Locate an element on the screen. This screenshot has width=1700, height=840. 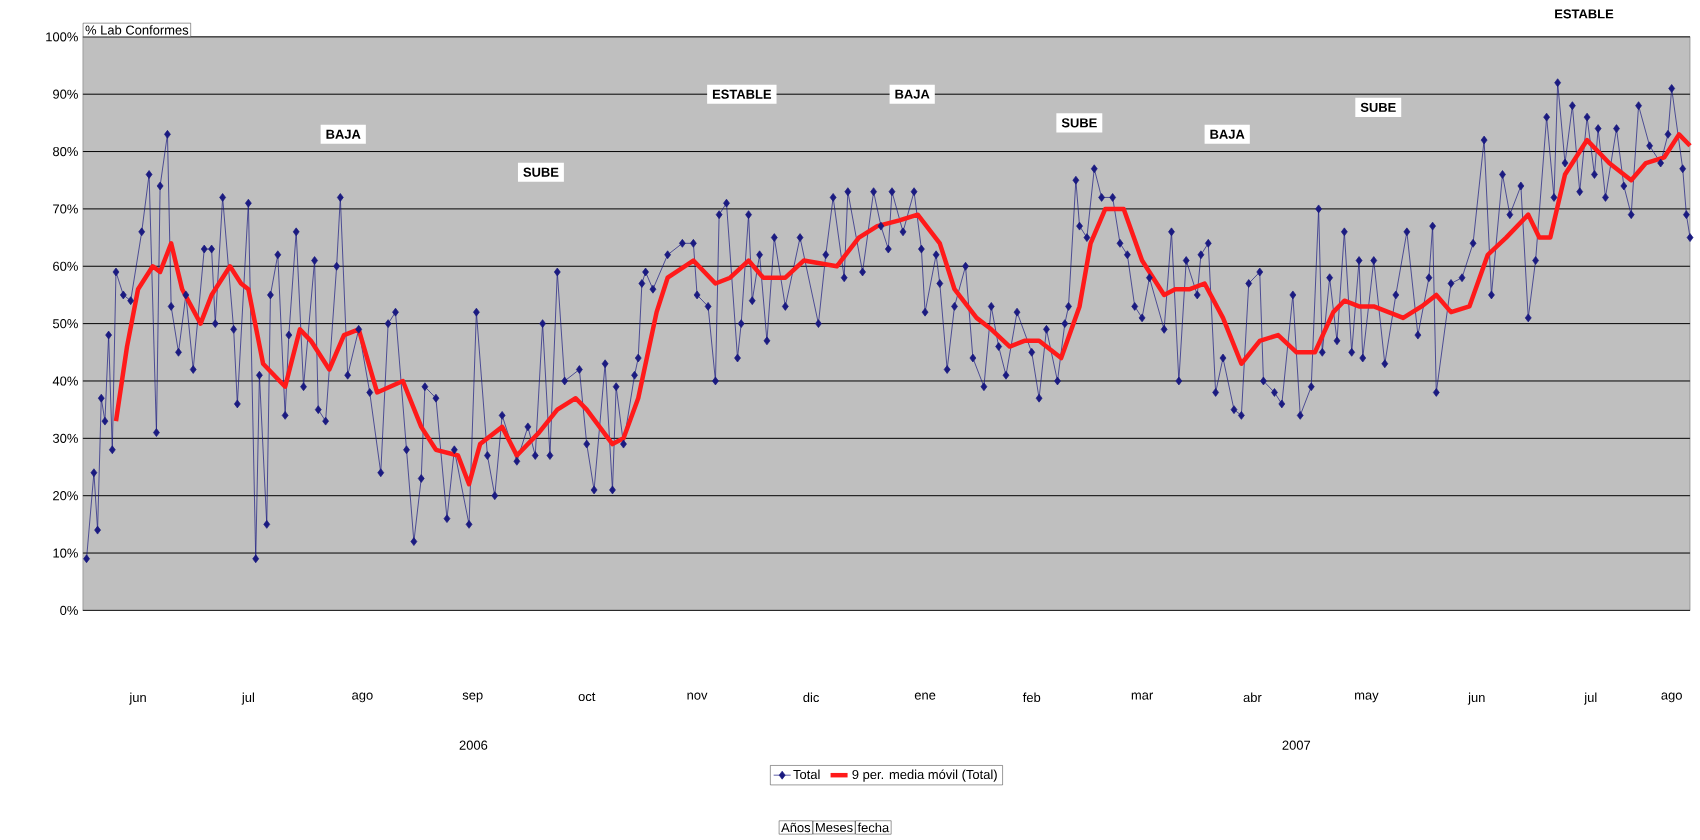
text: ESTABLE is located at coordinates (1584, 14).